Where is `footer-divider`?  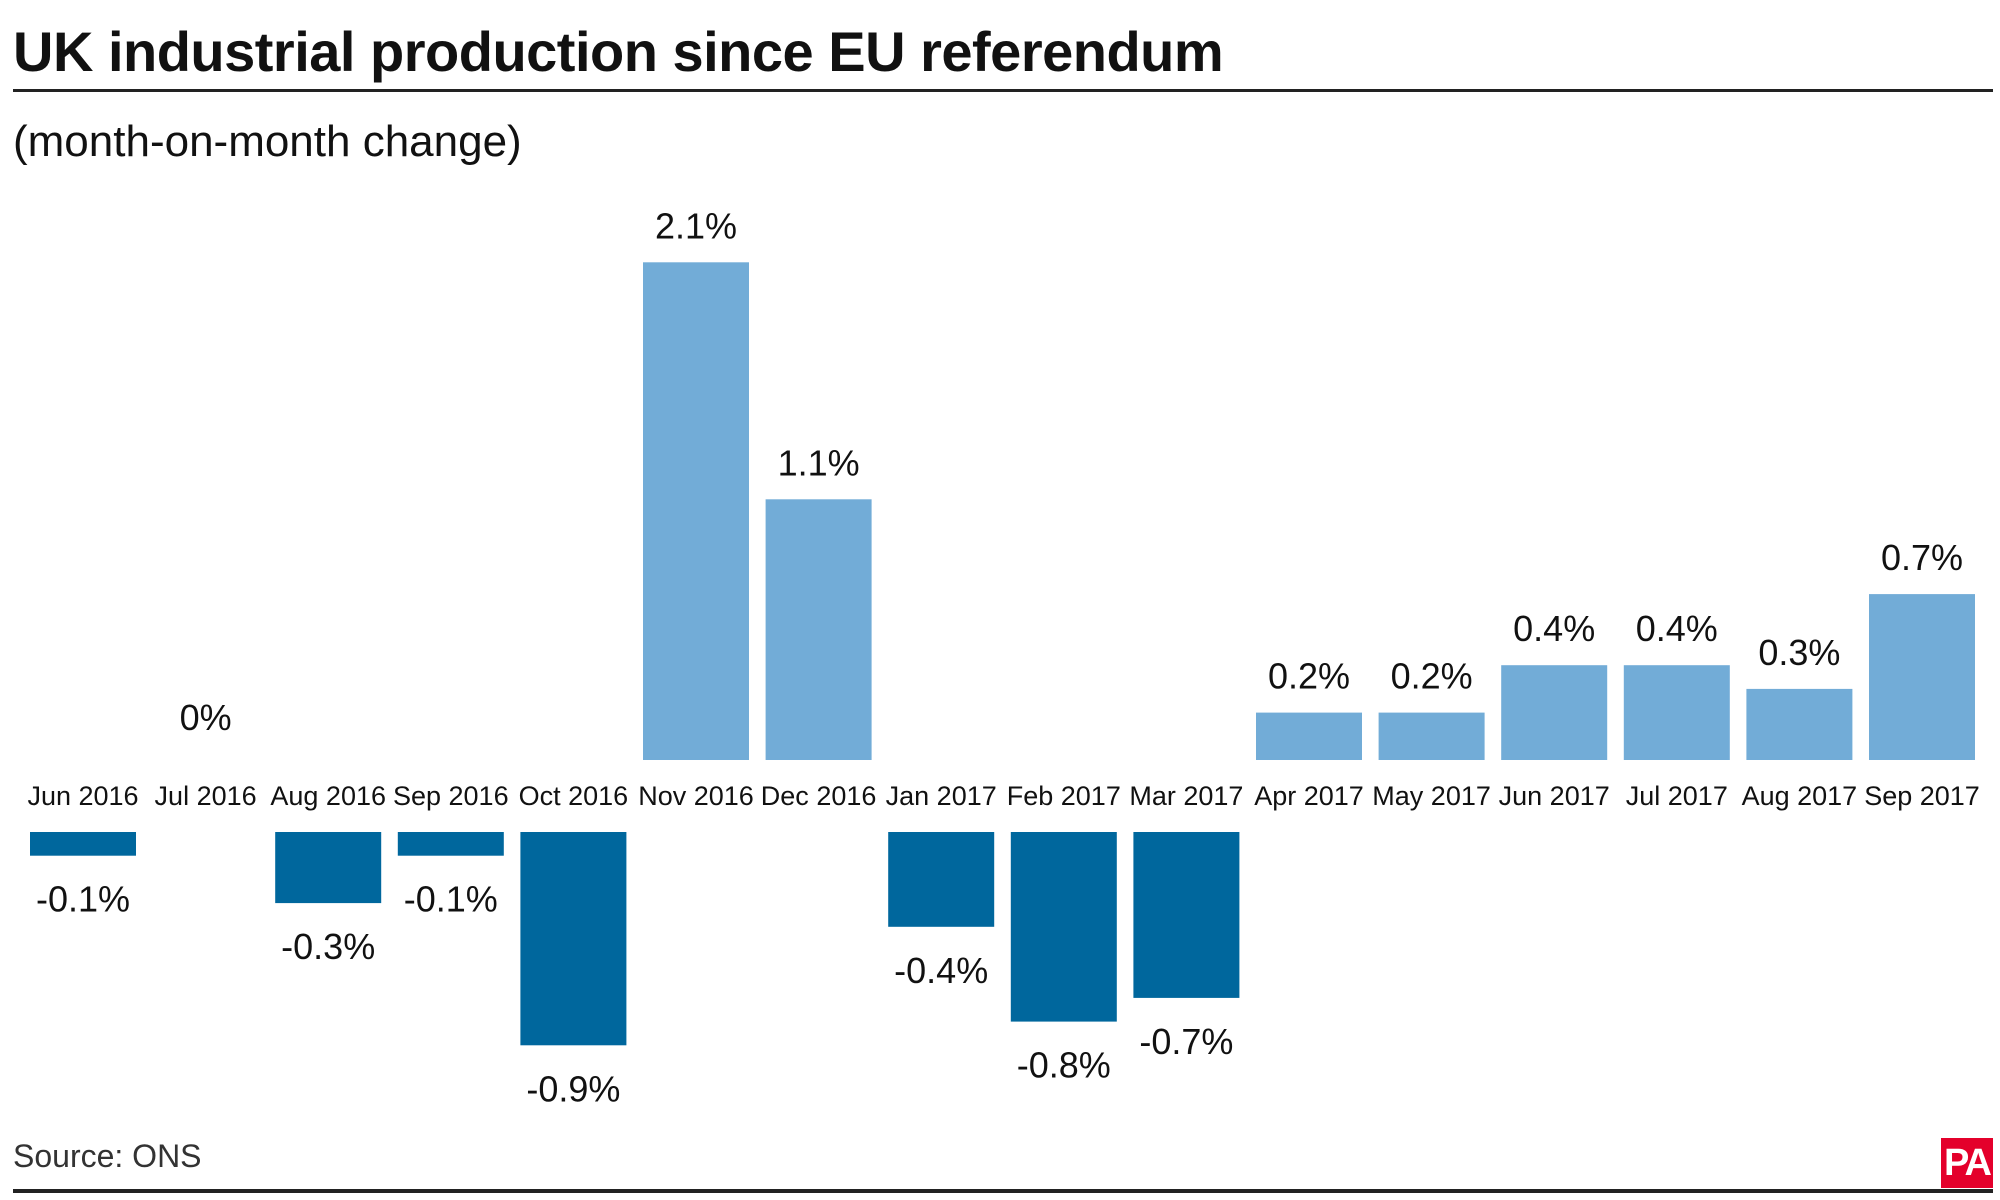 footer-divider is located at coordinates (1003, 1191).